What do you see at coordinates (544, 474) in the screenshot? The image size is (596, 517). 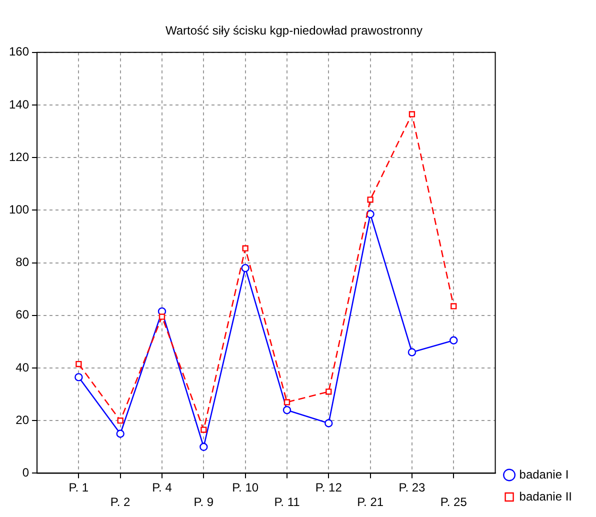 I see `legend-label: badanie I` at bounding box center [544, 474].